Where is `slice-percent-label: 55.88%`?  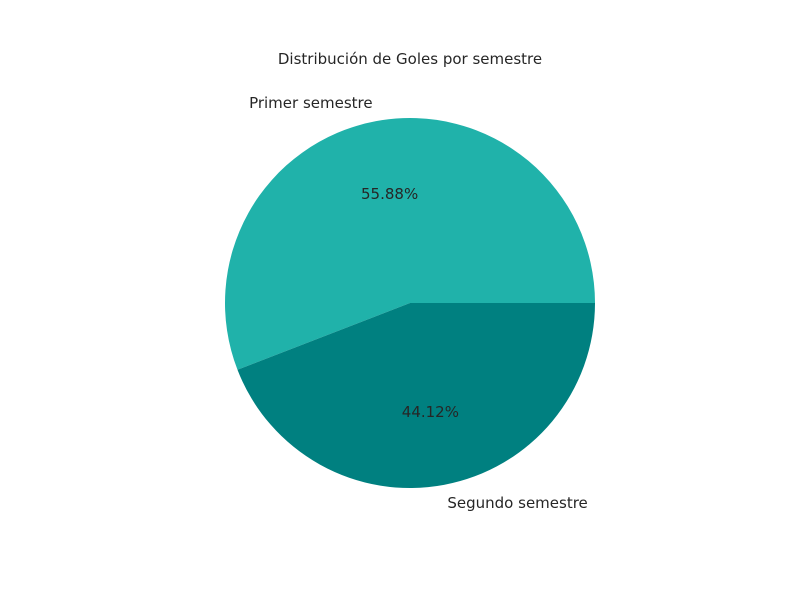
slice-percent-label: 55.88% is located at coordinates (389, 194).